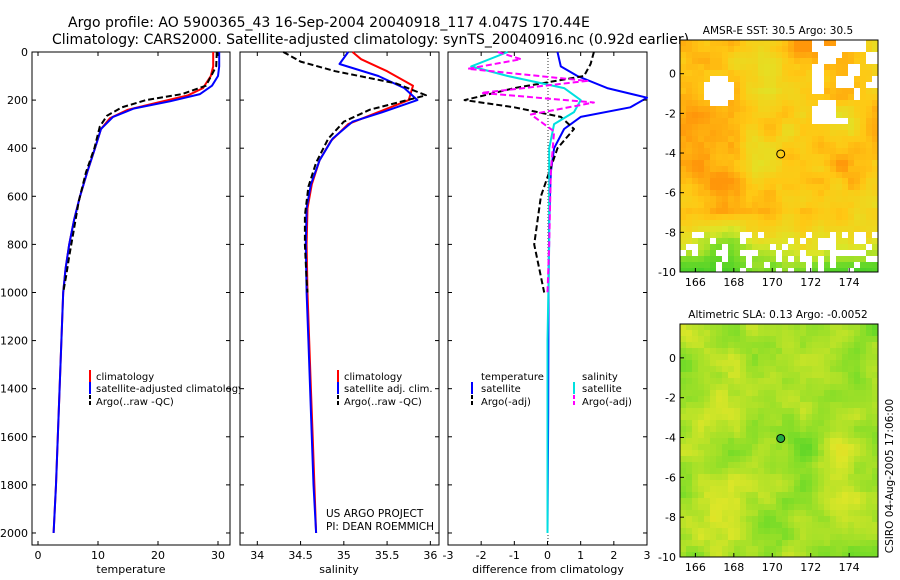 This screenshot has width=900, height=580. Describe the element at coordinates (17, 148) in the screenshot. I see `y-tick-label: 400` at that location.